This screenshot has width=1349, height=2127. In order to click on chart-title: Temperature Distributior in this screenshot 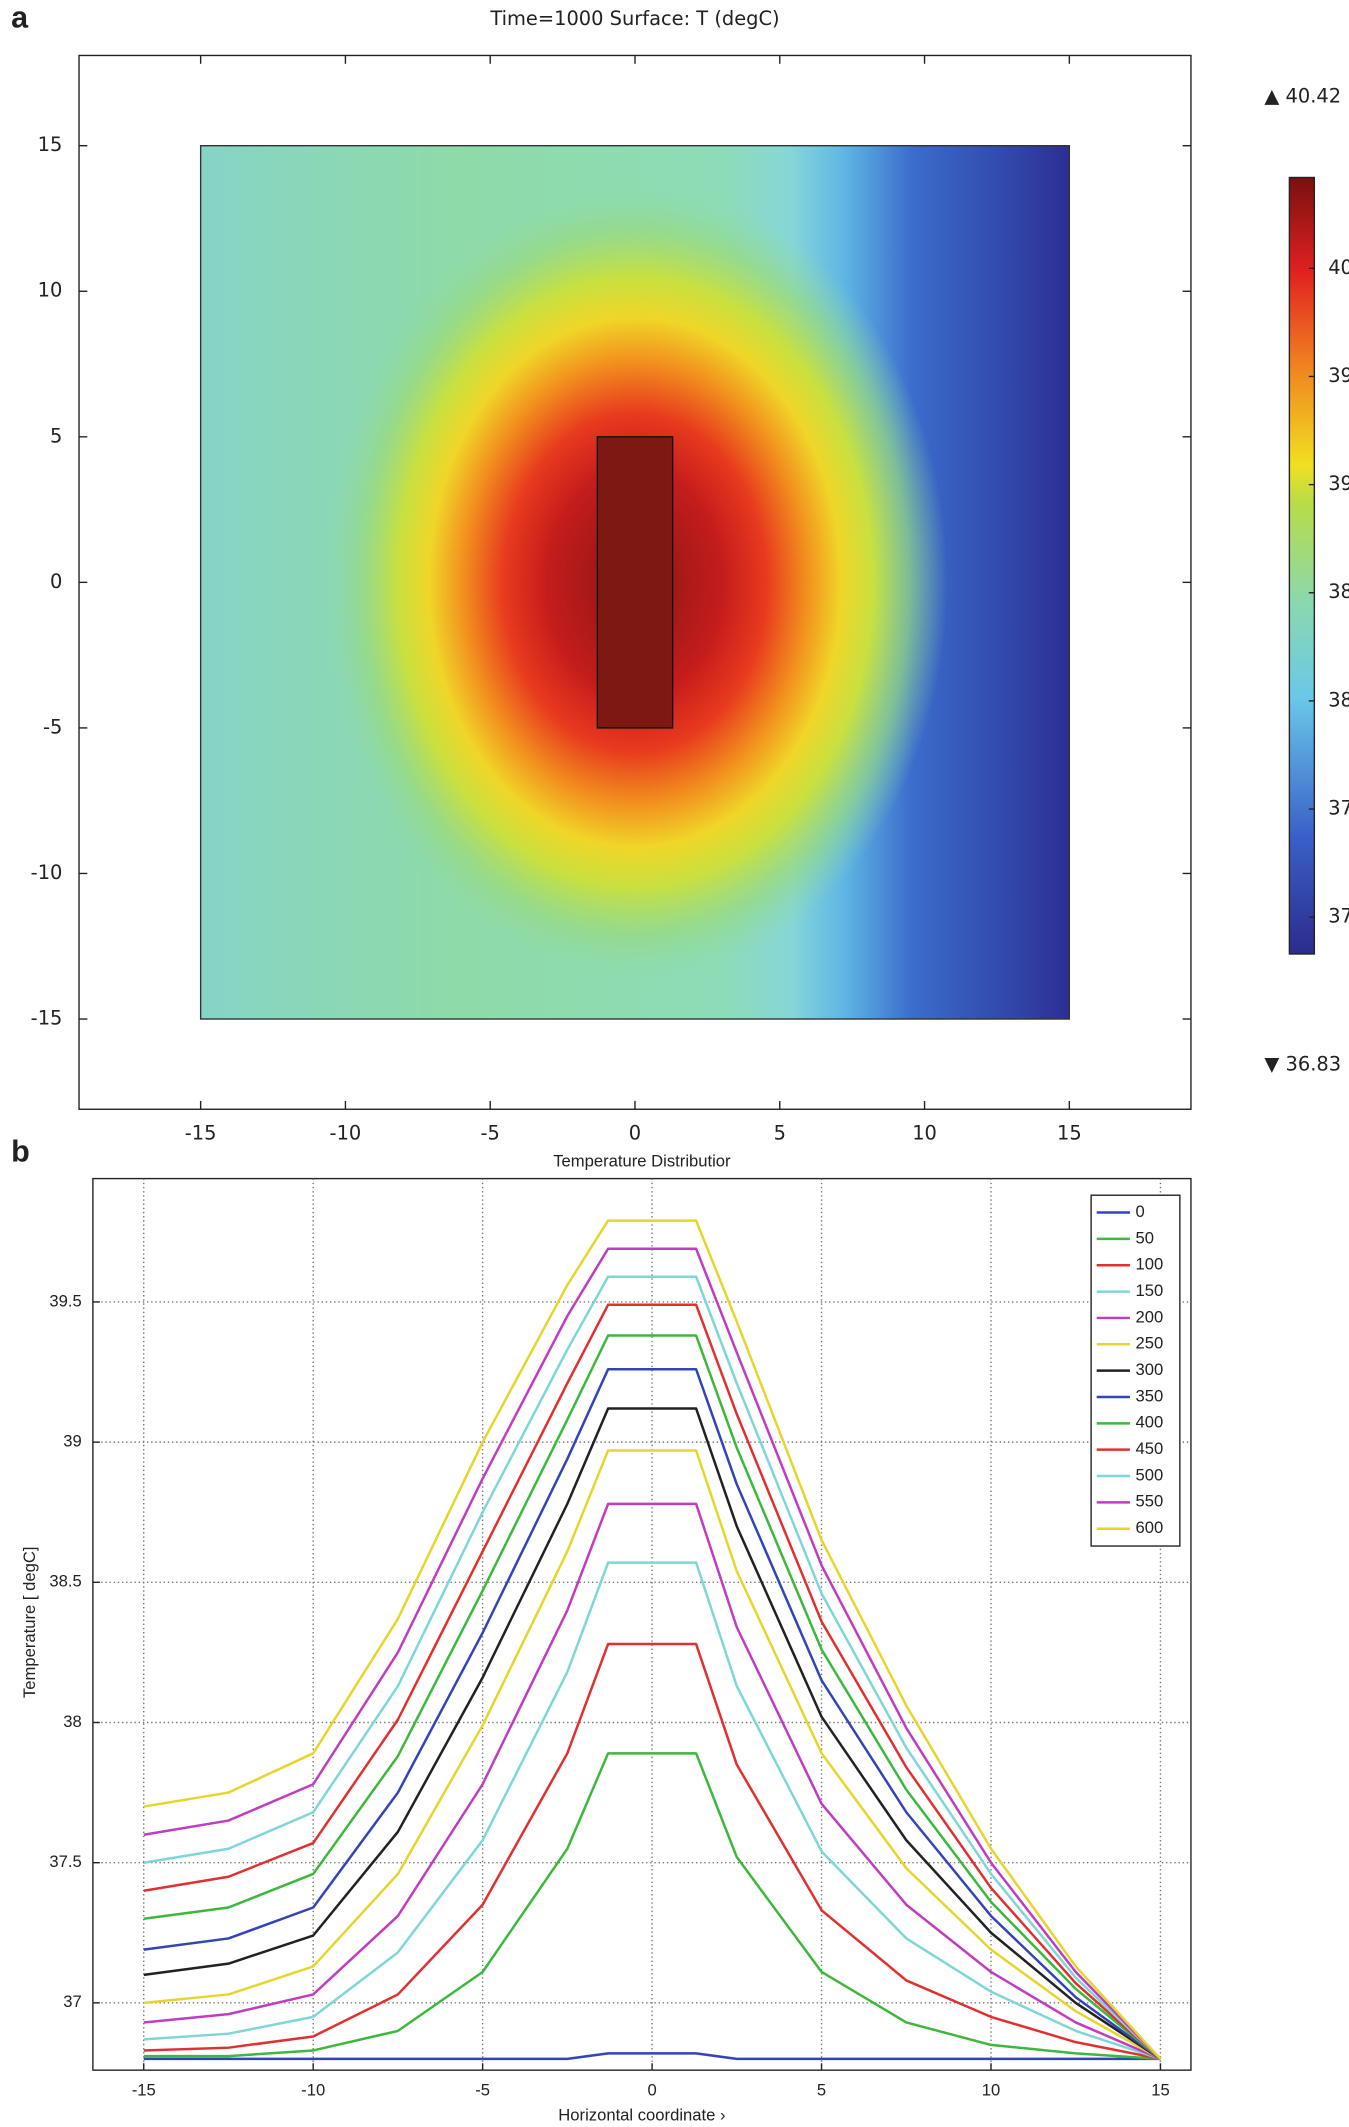, I will do `click(642, 1160)`.